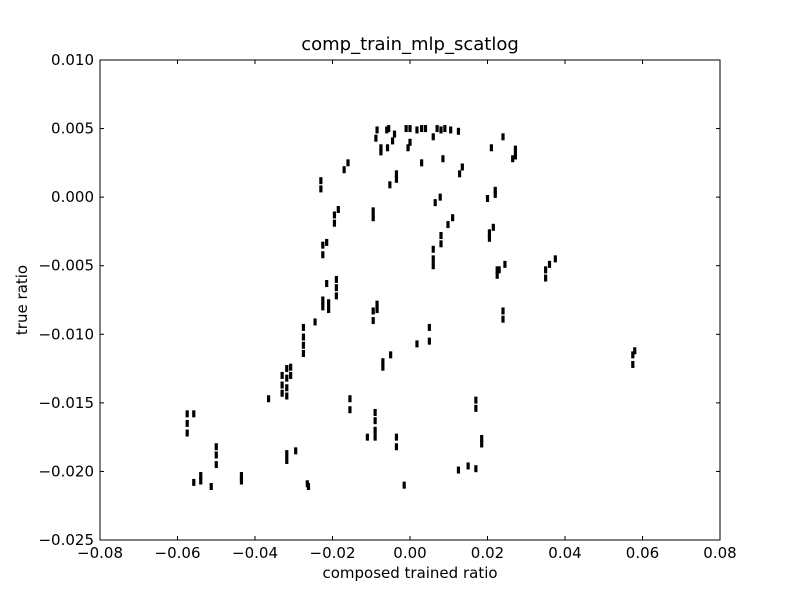 Image resolution: width=800 pixels, height=600 pixels. Describe the element at coordinates (719, 553) in the screenshot. I see `x-tick-label: 0.08` at that location.